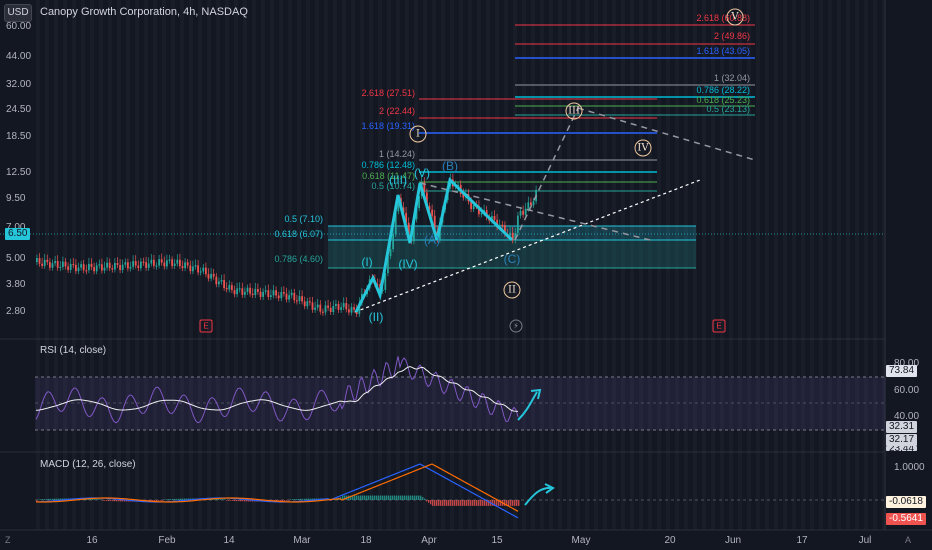 This screenshot has width=932, height=550. What do you see at coordinates (388, 93) in the screenshot?
I see `fib-label: 2.618 (27.51)` at bounding box center [388, 93].